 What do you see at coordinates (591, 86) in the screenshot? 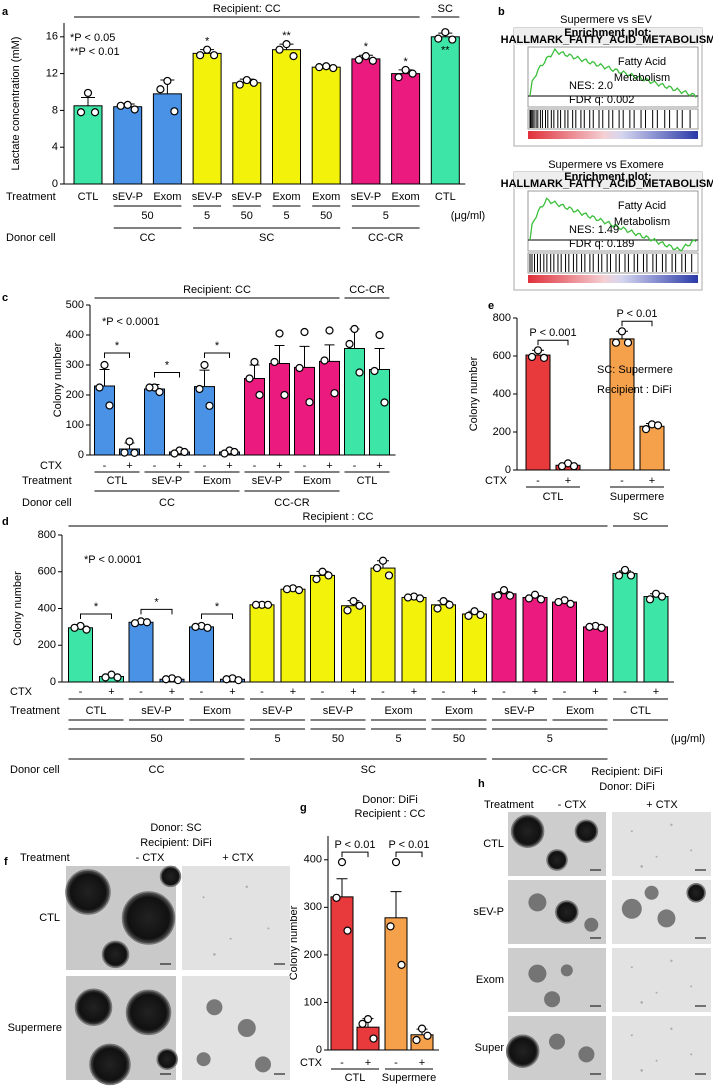
I see `gsea-nes: NES: 2.0` at bounding box center [591, 86].